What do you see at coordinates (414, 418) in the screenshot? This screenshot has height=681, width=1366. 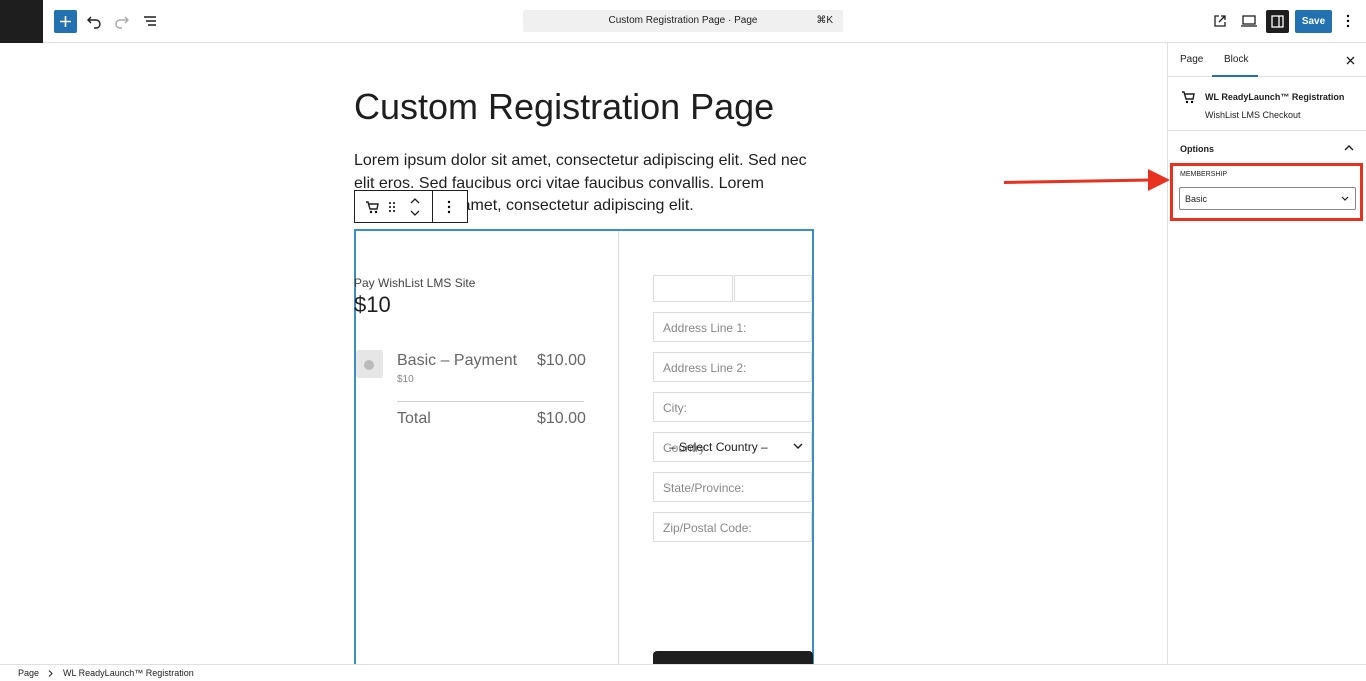 I see `total-label: Total` at bounding box center [414, 418].